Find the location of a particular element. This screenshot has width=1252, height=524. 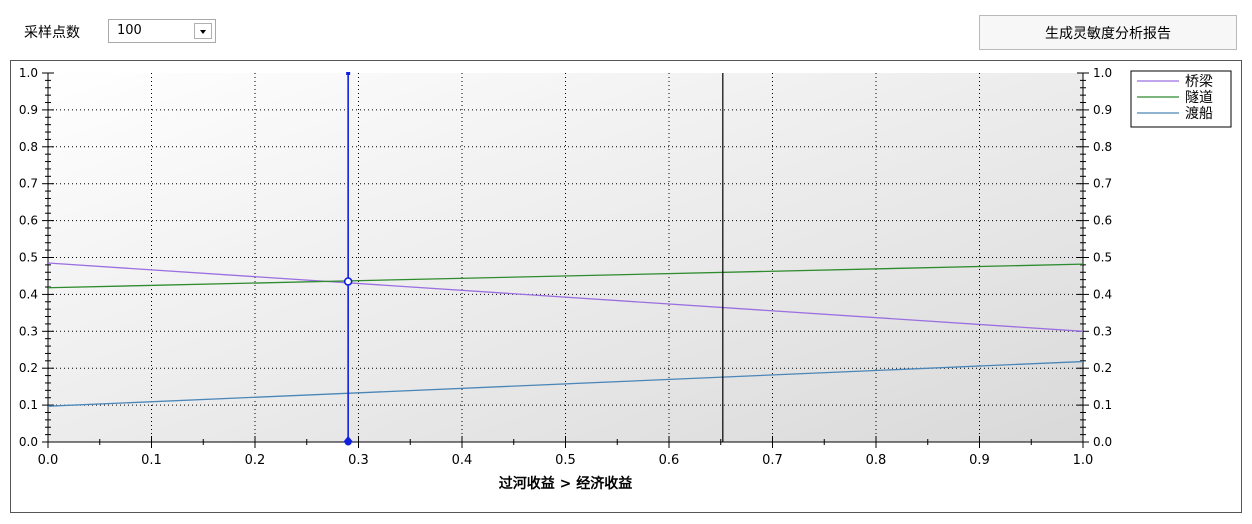

weight-cursor-top-handle is located at coordinates (348, 73).